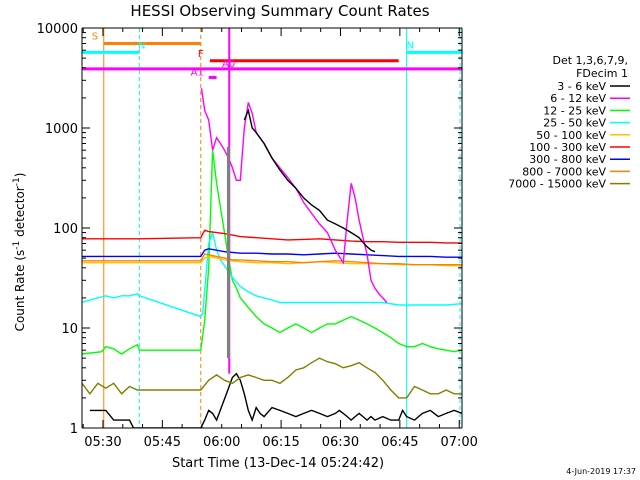 This screenshot has height=480, width=640. Describe the element at coordinates (201, 54) in the screenshot. I see `flag-label-3: F` at that location.